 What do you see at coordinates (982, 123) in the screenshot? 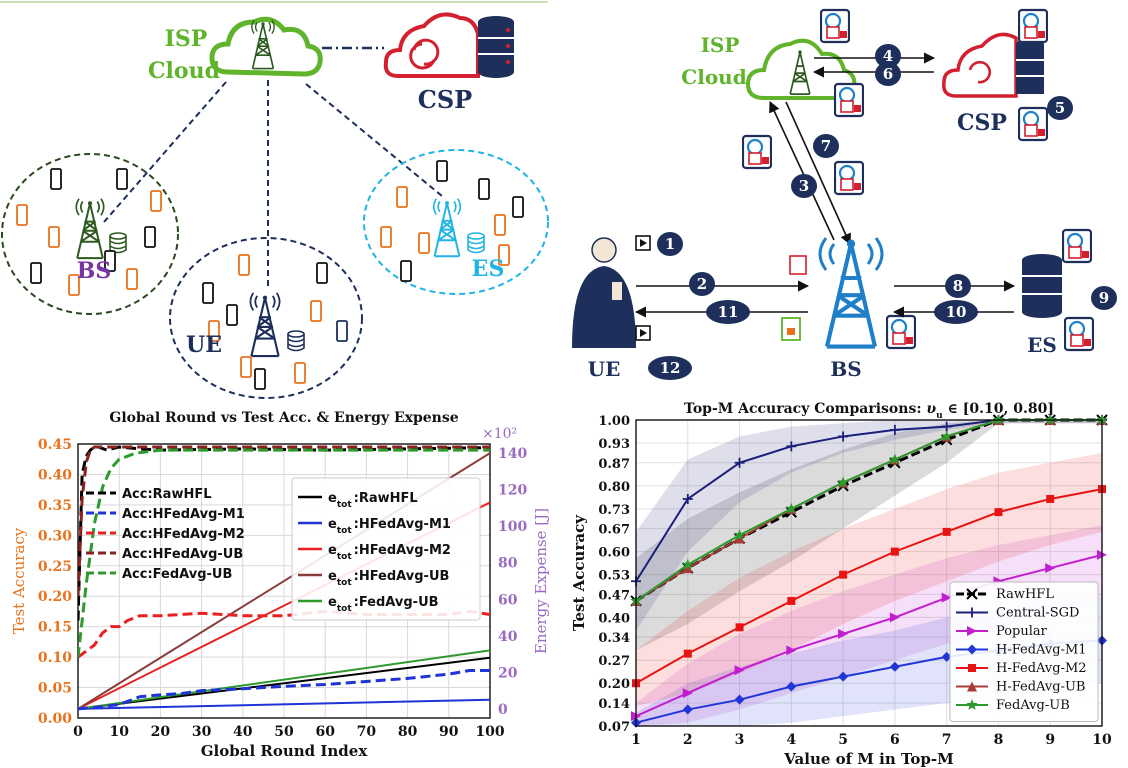
I see `wf-csp-label: CSP` at bounding box center [982, 123].